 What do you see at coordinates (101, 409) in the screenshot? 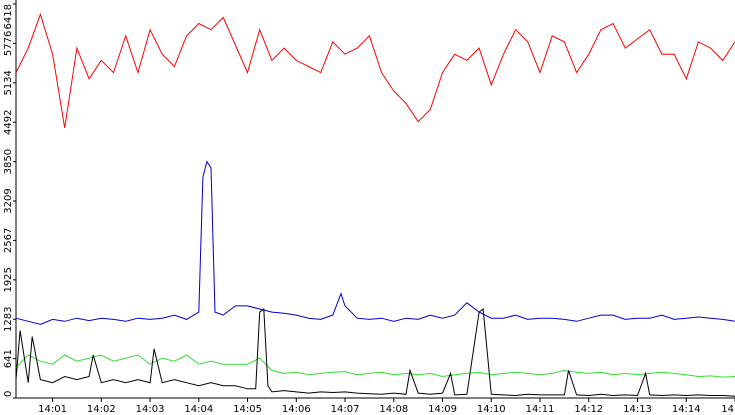
I see `x-tick-label: 14:02` at bounding box center [101, 409].